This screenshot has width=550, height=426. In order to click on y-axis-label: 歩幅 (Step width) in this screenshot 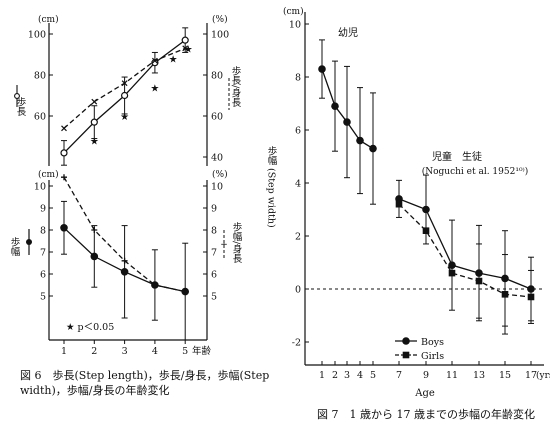, I will do `click(272, 186)`.